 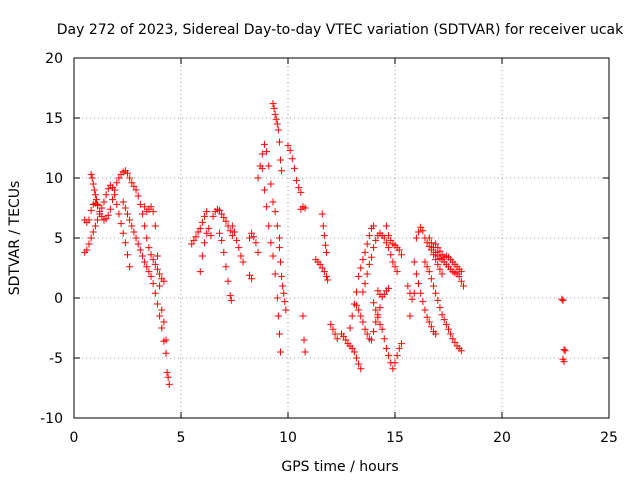 What do you see at coordinates (54, 119) in the screenshot?
I see `y-tick-label: 15` at bounding box center [54, 119].